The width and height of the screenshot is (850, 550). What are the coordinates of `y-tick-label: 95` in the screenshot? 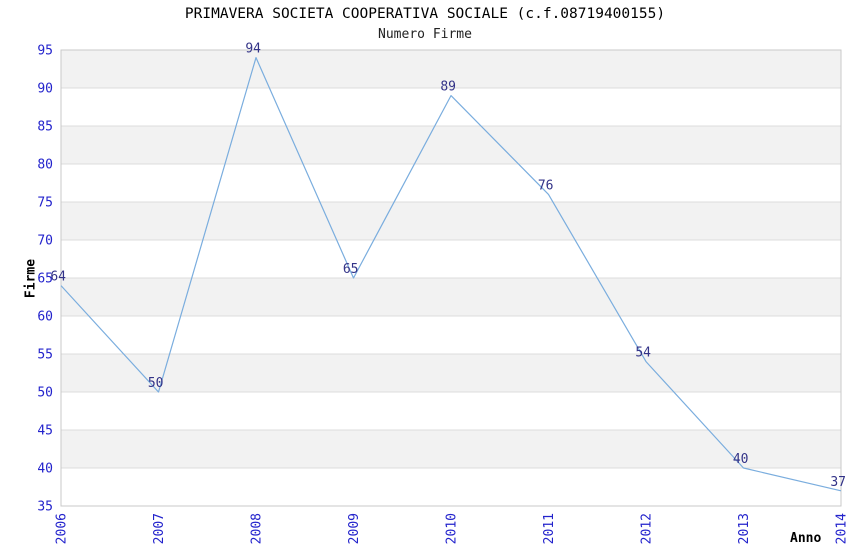 It's located at (45, 51).